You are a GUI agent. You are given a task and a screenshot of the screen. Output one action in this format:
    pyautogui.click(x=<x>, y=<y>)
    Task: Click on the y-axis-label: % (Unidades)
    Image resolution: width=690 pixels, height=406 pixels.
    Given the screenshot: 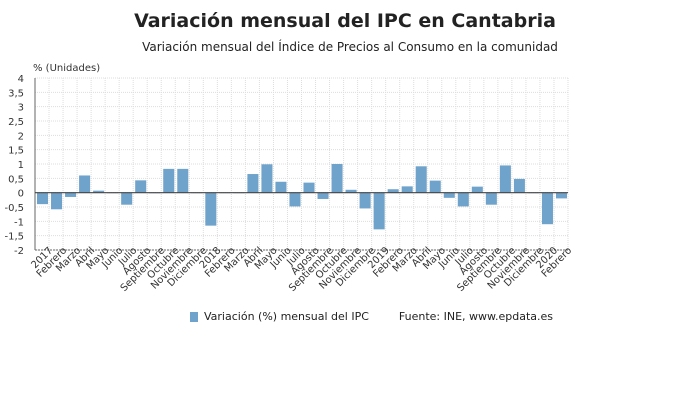 What is the action you would take?
    pyautogui.click(x=66, y=68)
    